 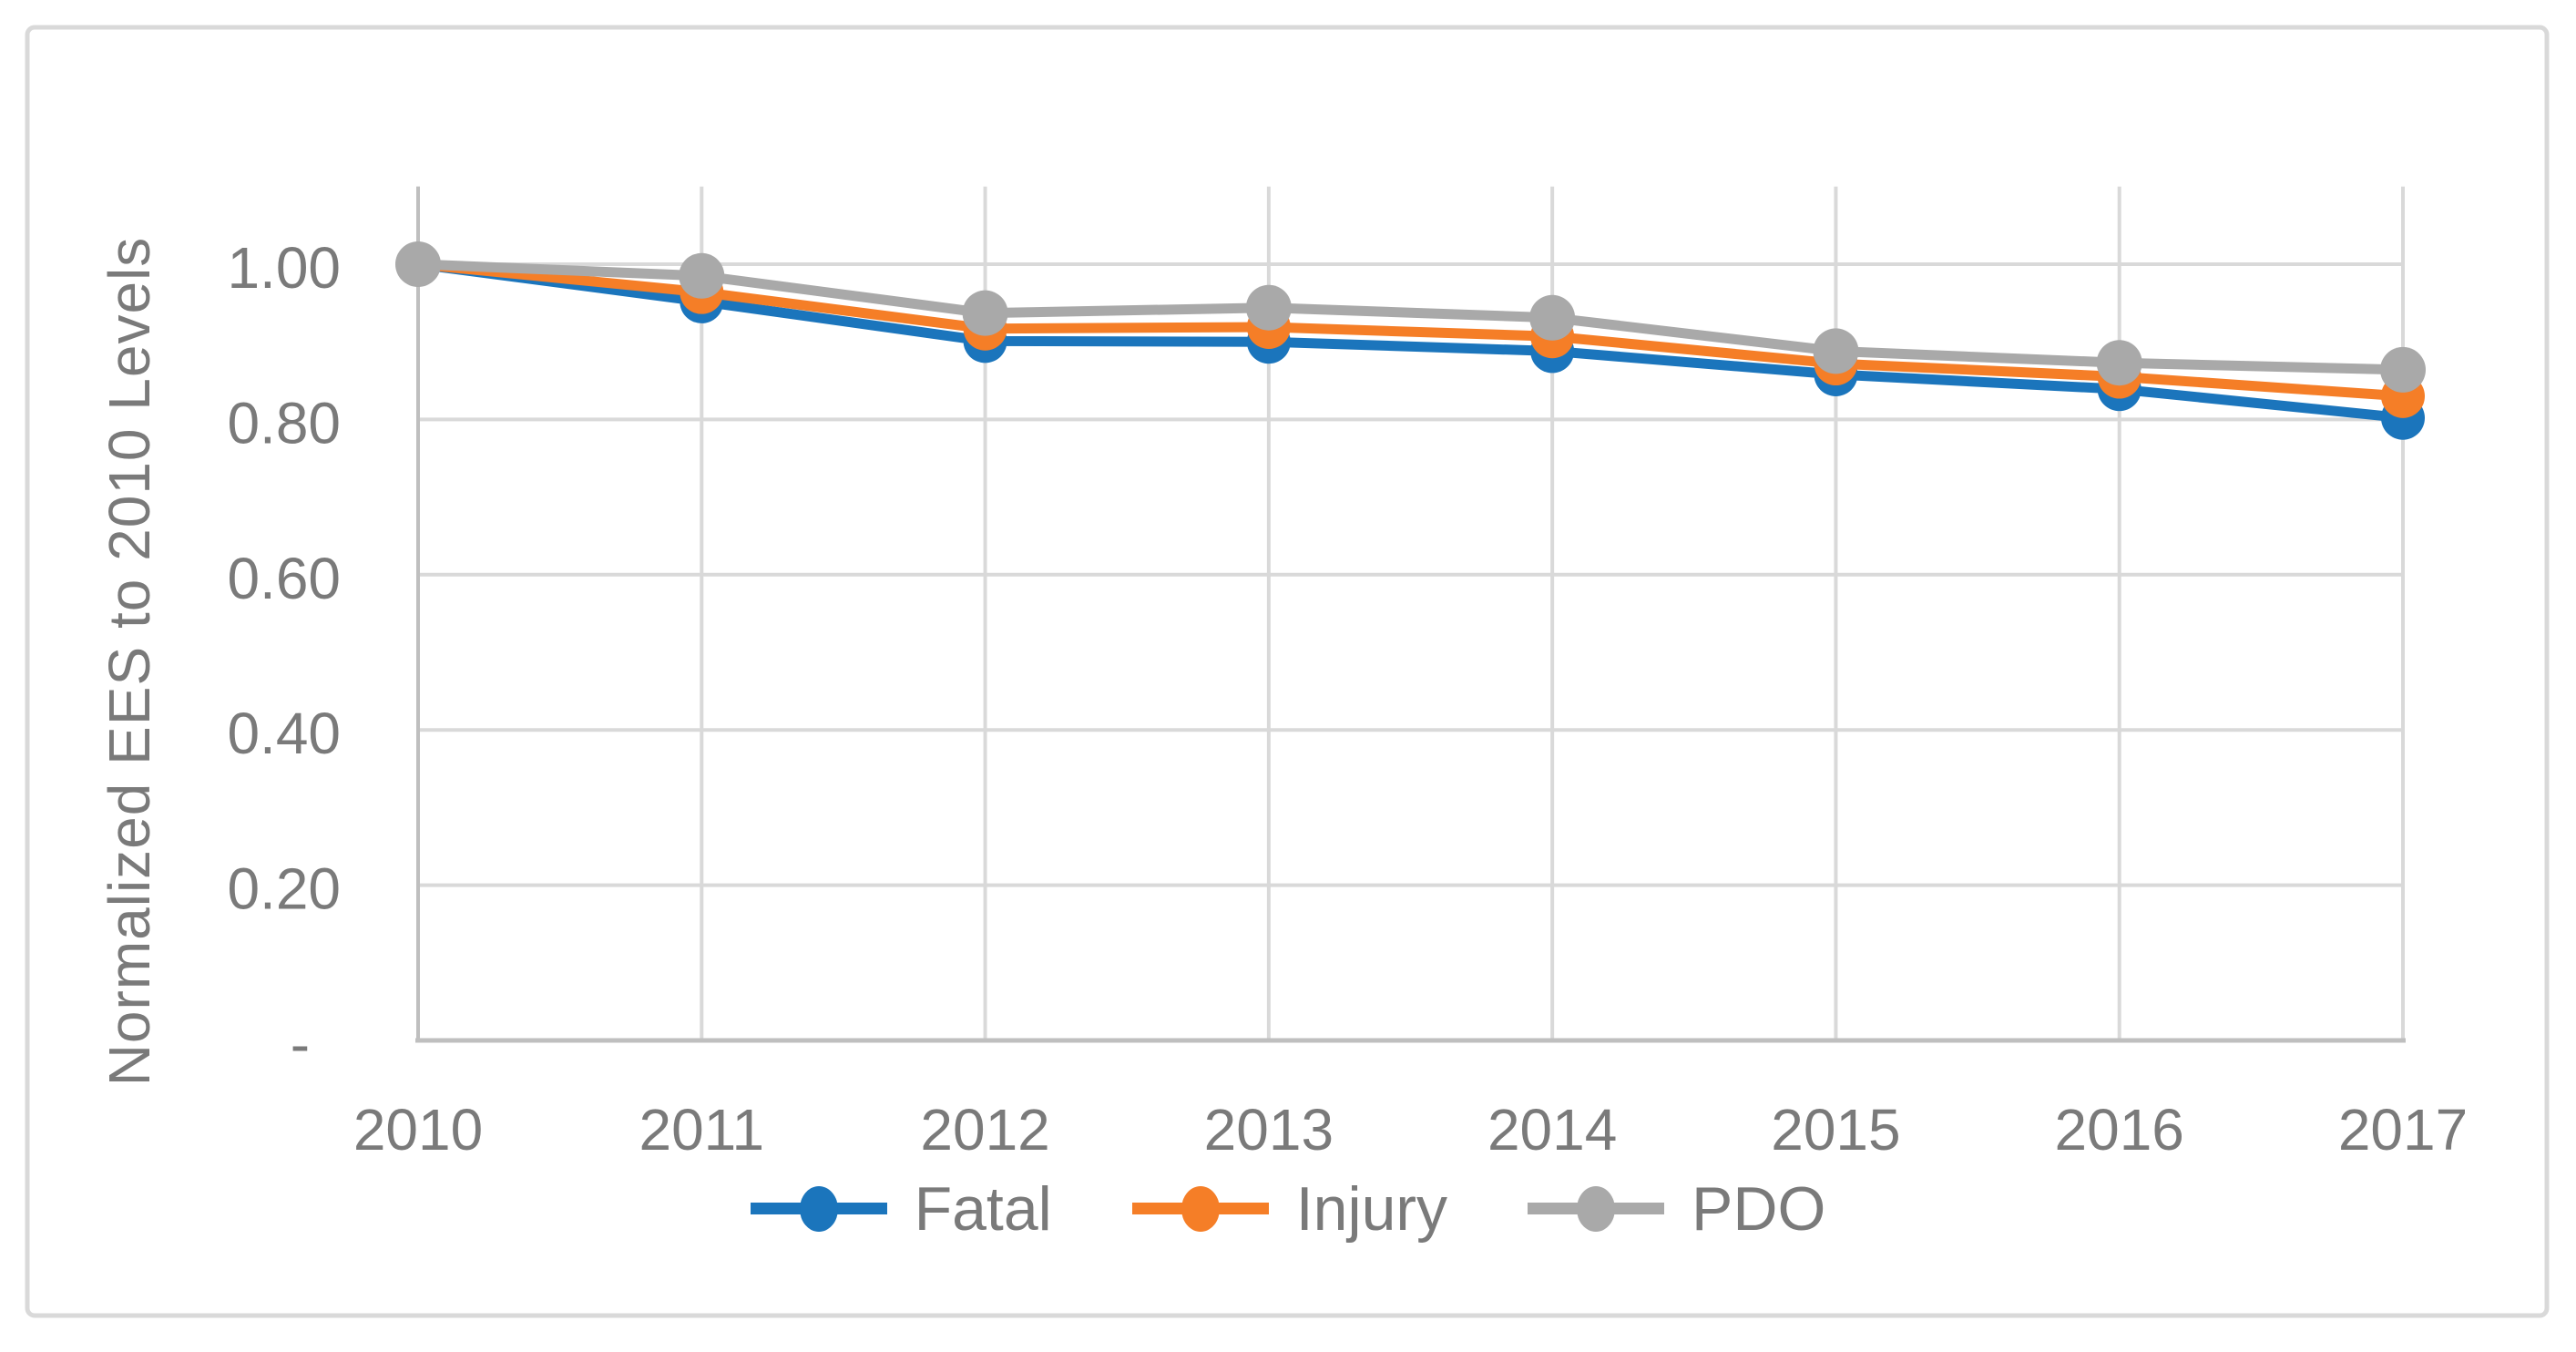 What do you see at coordinates (2119, 363) in the screenshot?
I see `data-point-pdo-2016` at bounding box center [2119, 363].